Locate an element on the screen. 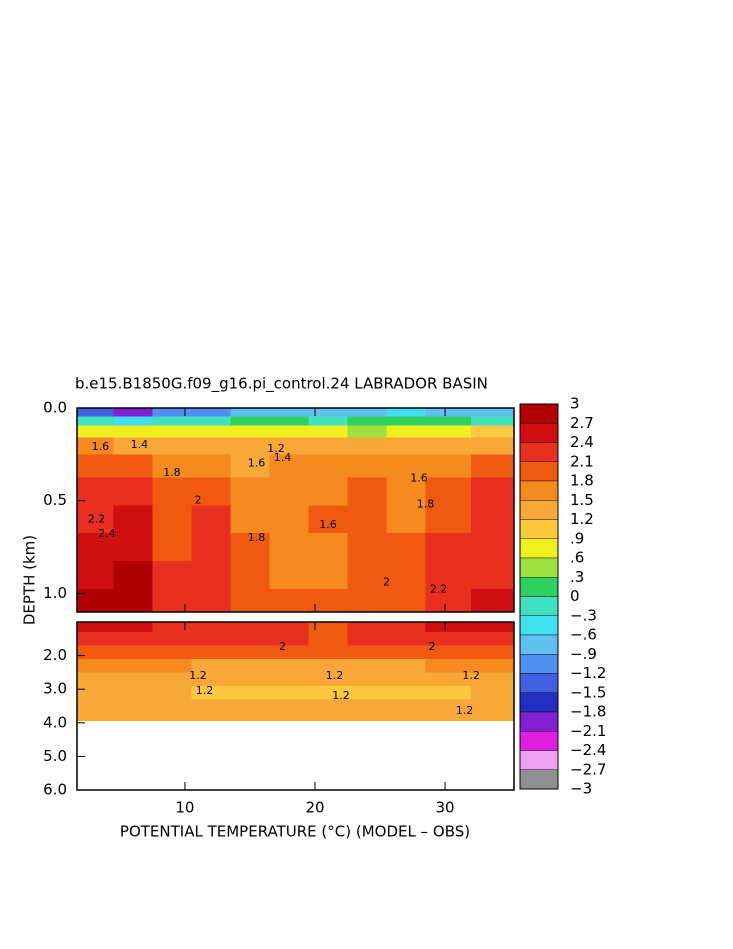  y-tick-label: 3.0 is located at coordinates (55, 689).